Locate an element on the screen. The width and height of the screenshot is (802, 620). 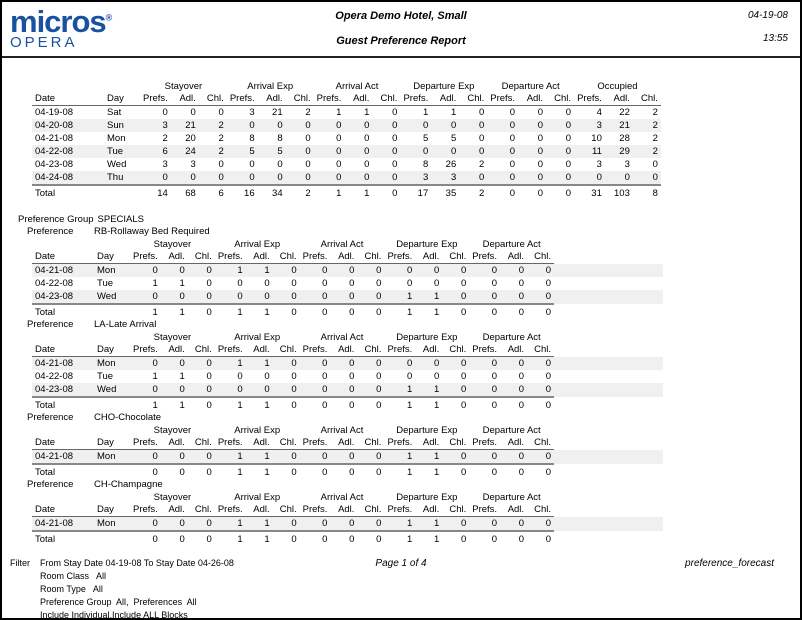
filter-line: Room Class All is located at coordinates (73, 576).